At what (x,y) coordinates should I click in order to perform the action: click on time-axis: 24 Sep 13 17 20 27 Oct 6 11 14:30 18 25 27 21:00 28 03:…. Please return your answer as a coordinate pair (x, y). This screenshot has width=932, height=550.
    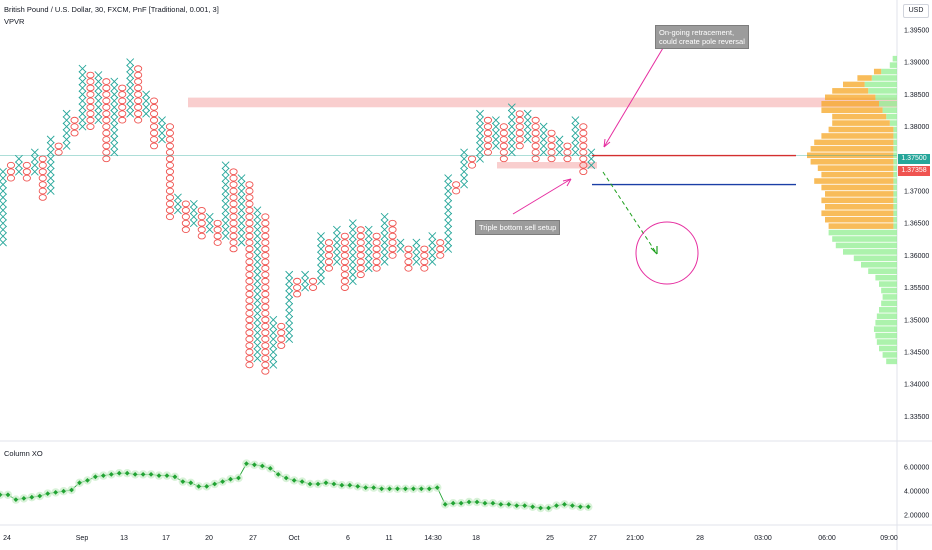
    Looking at the image, I should click on (450, 538).